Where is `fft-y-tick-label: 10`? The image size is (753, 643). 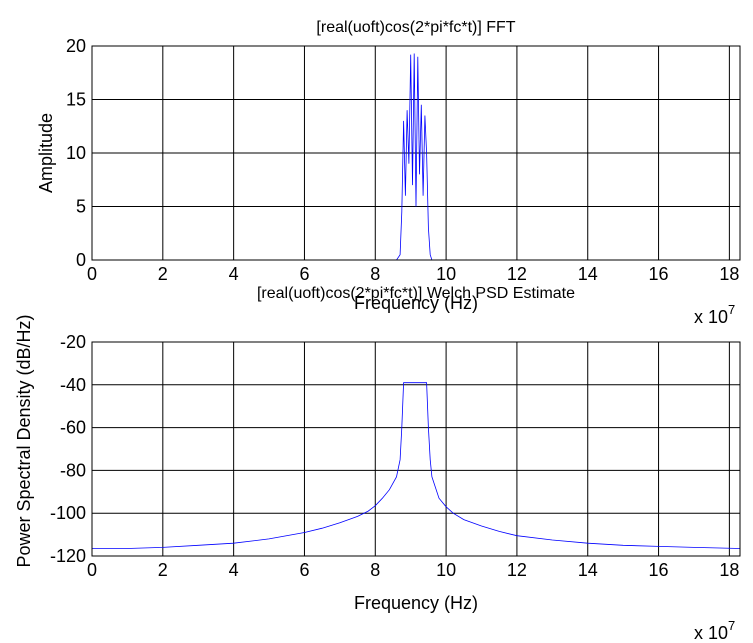
fft-y-tick-label: 10 is located at coordinates (76, 153).